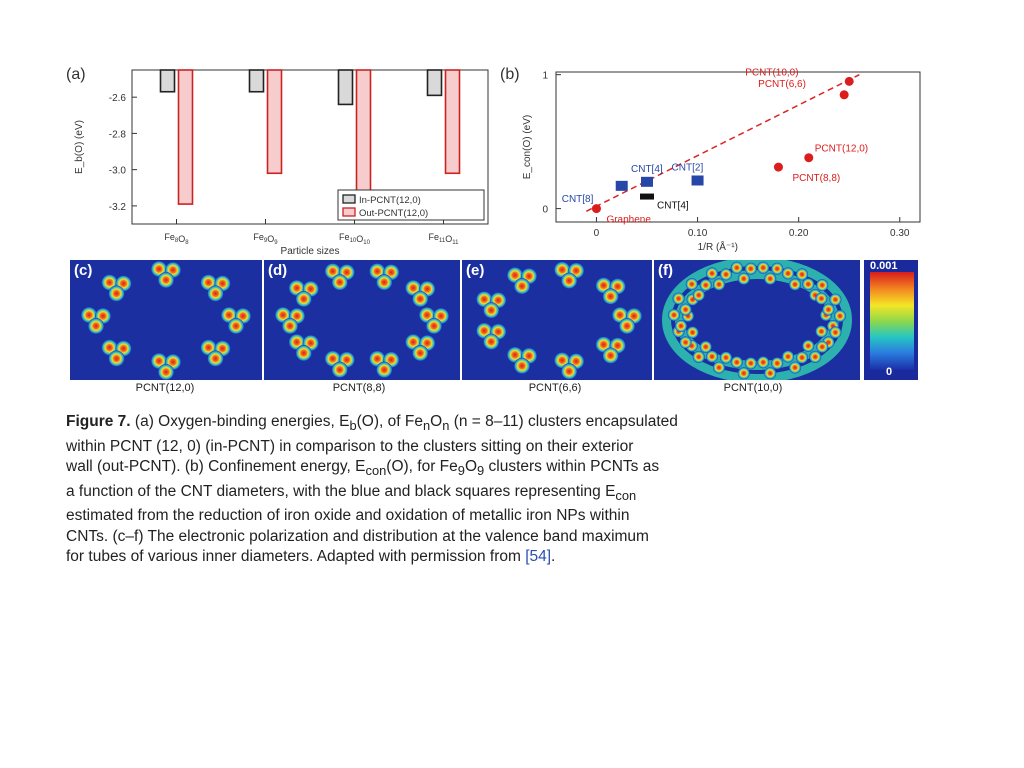 This screenshot has width=1024, height=768. Describe the element at coordinates (578, 199) in the screenshot. I see `blue-square-label: CNT[8]` at that location.